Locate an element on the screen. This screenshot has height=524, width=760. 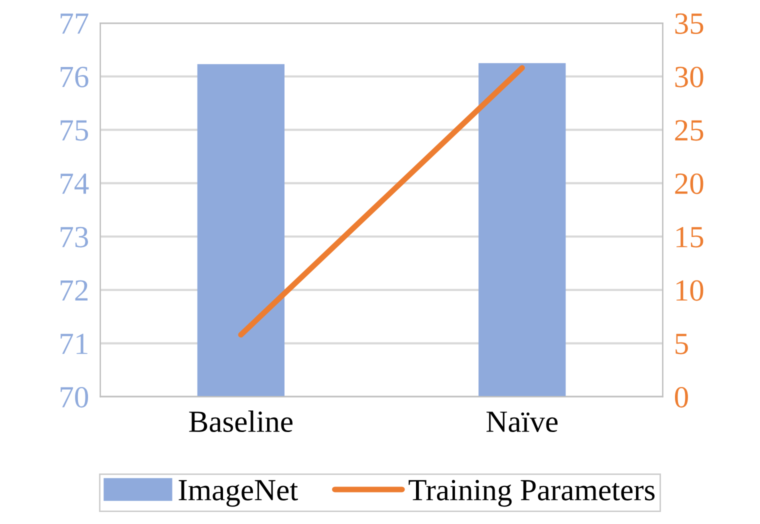
y2-tick-label: 10 is located at coordinates (690, 290).